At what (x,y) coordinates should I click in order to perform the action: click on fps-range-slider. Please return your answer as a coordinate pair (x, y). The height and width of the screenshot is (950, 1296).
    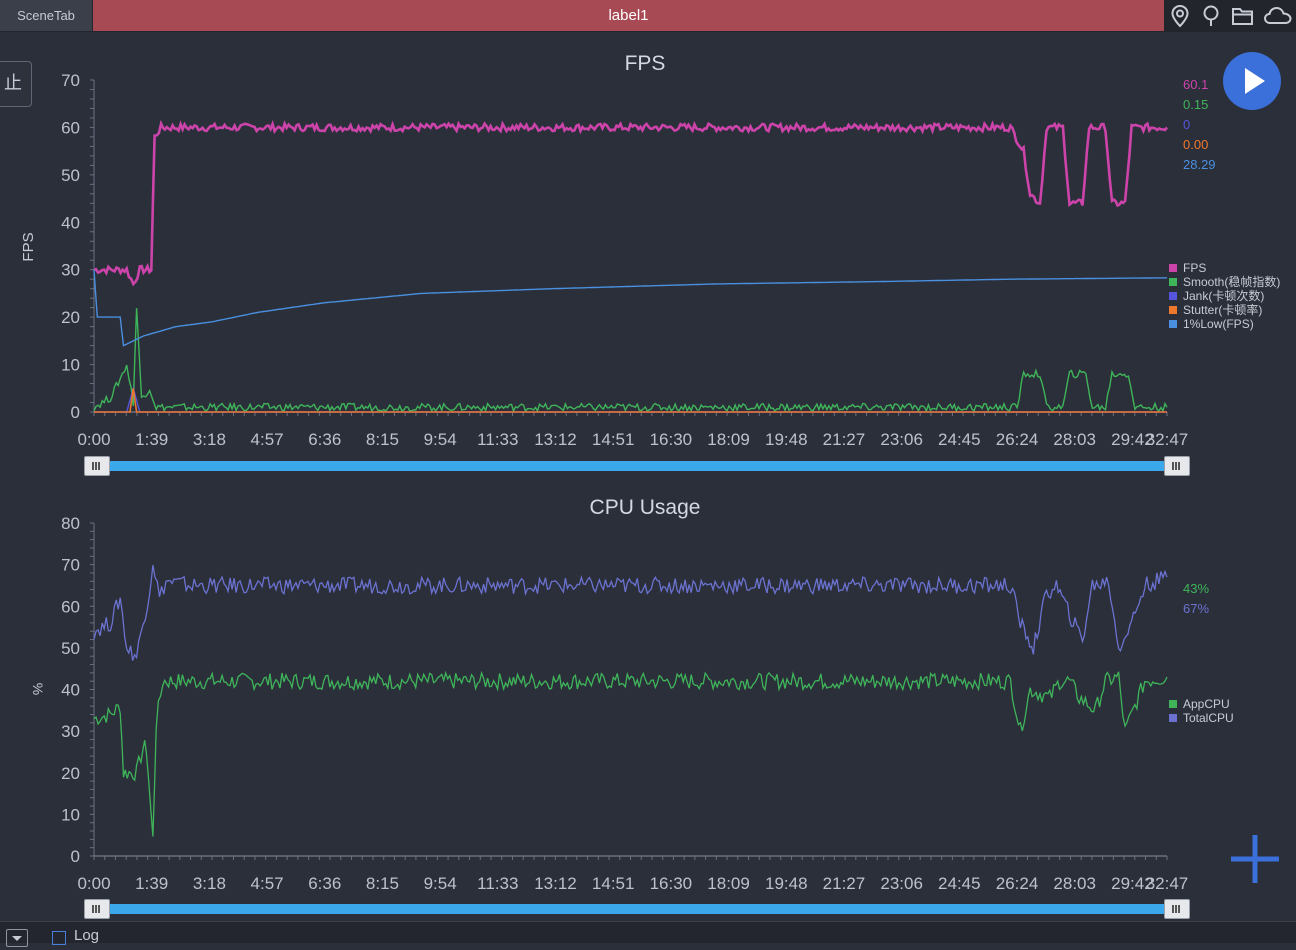
    Looking at the image, I should click on (637, 466).